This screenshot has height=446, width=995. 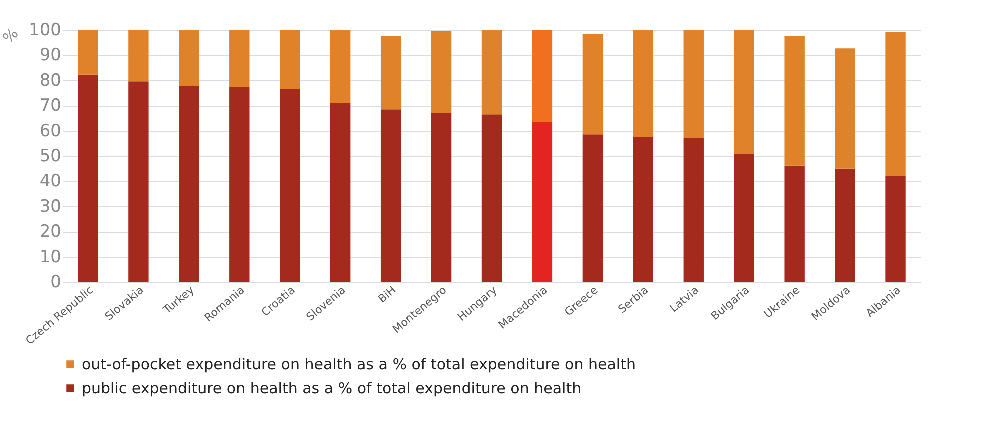 I want to click on legend-label: out-of-pocket expenditure on health as a % of total expenditure on health, so click(x=359, y=365).